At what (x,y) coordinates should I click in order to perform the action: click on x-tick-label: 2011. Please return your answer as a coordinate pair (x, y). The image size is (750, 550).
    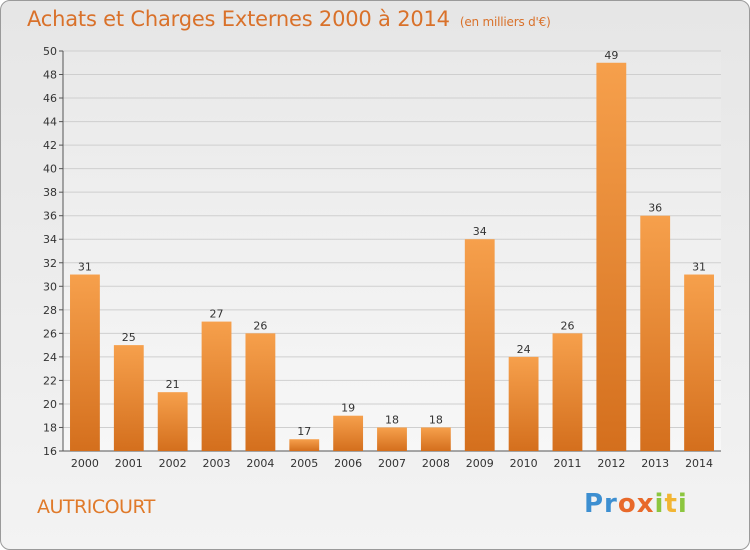
    Looking at the image, I should click on (567, 463).